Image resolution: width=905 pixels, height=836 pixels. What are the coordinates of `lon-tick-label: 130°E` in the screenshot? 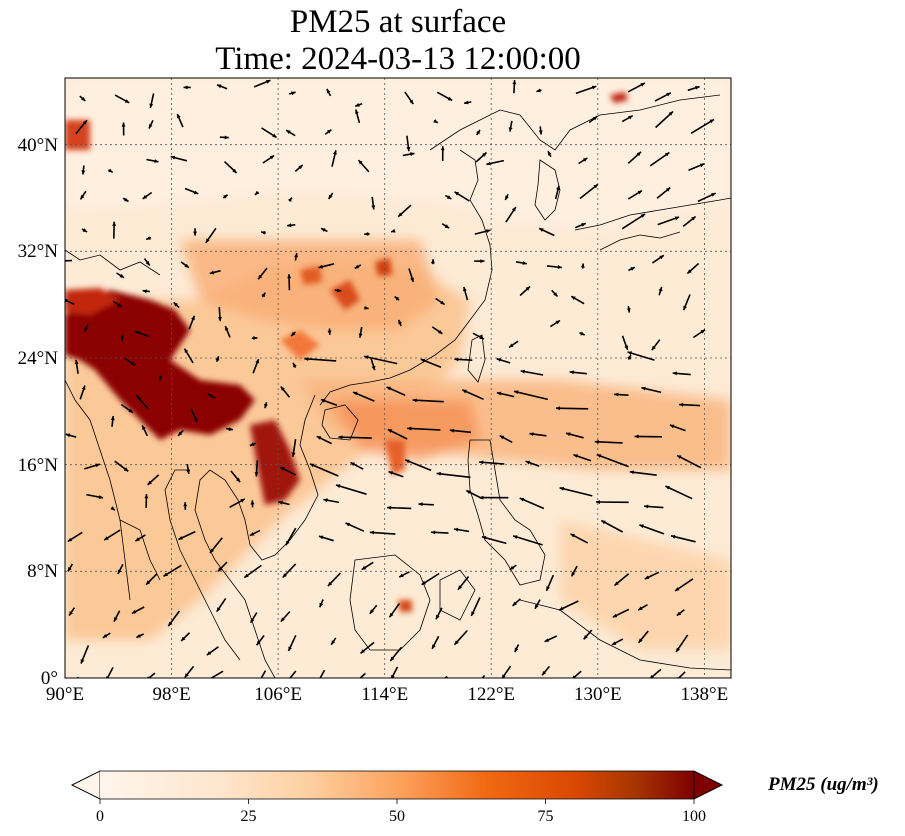 It's located at (598, 694).